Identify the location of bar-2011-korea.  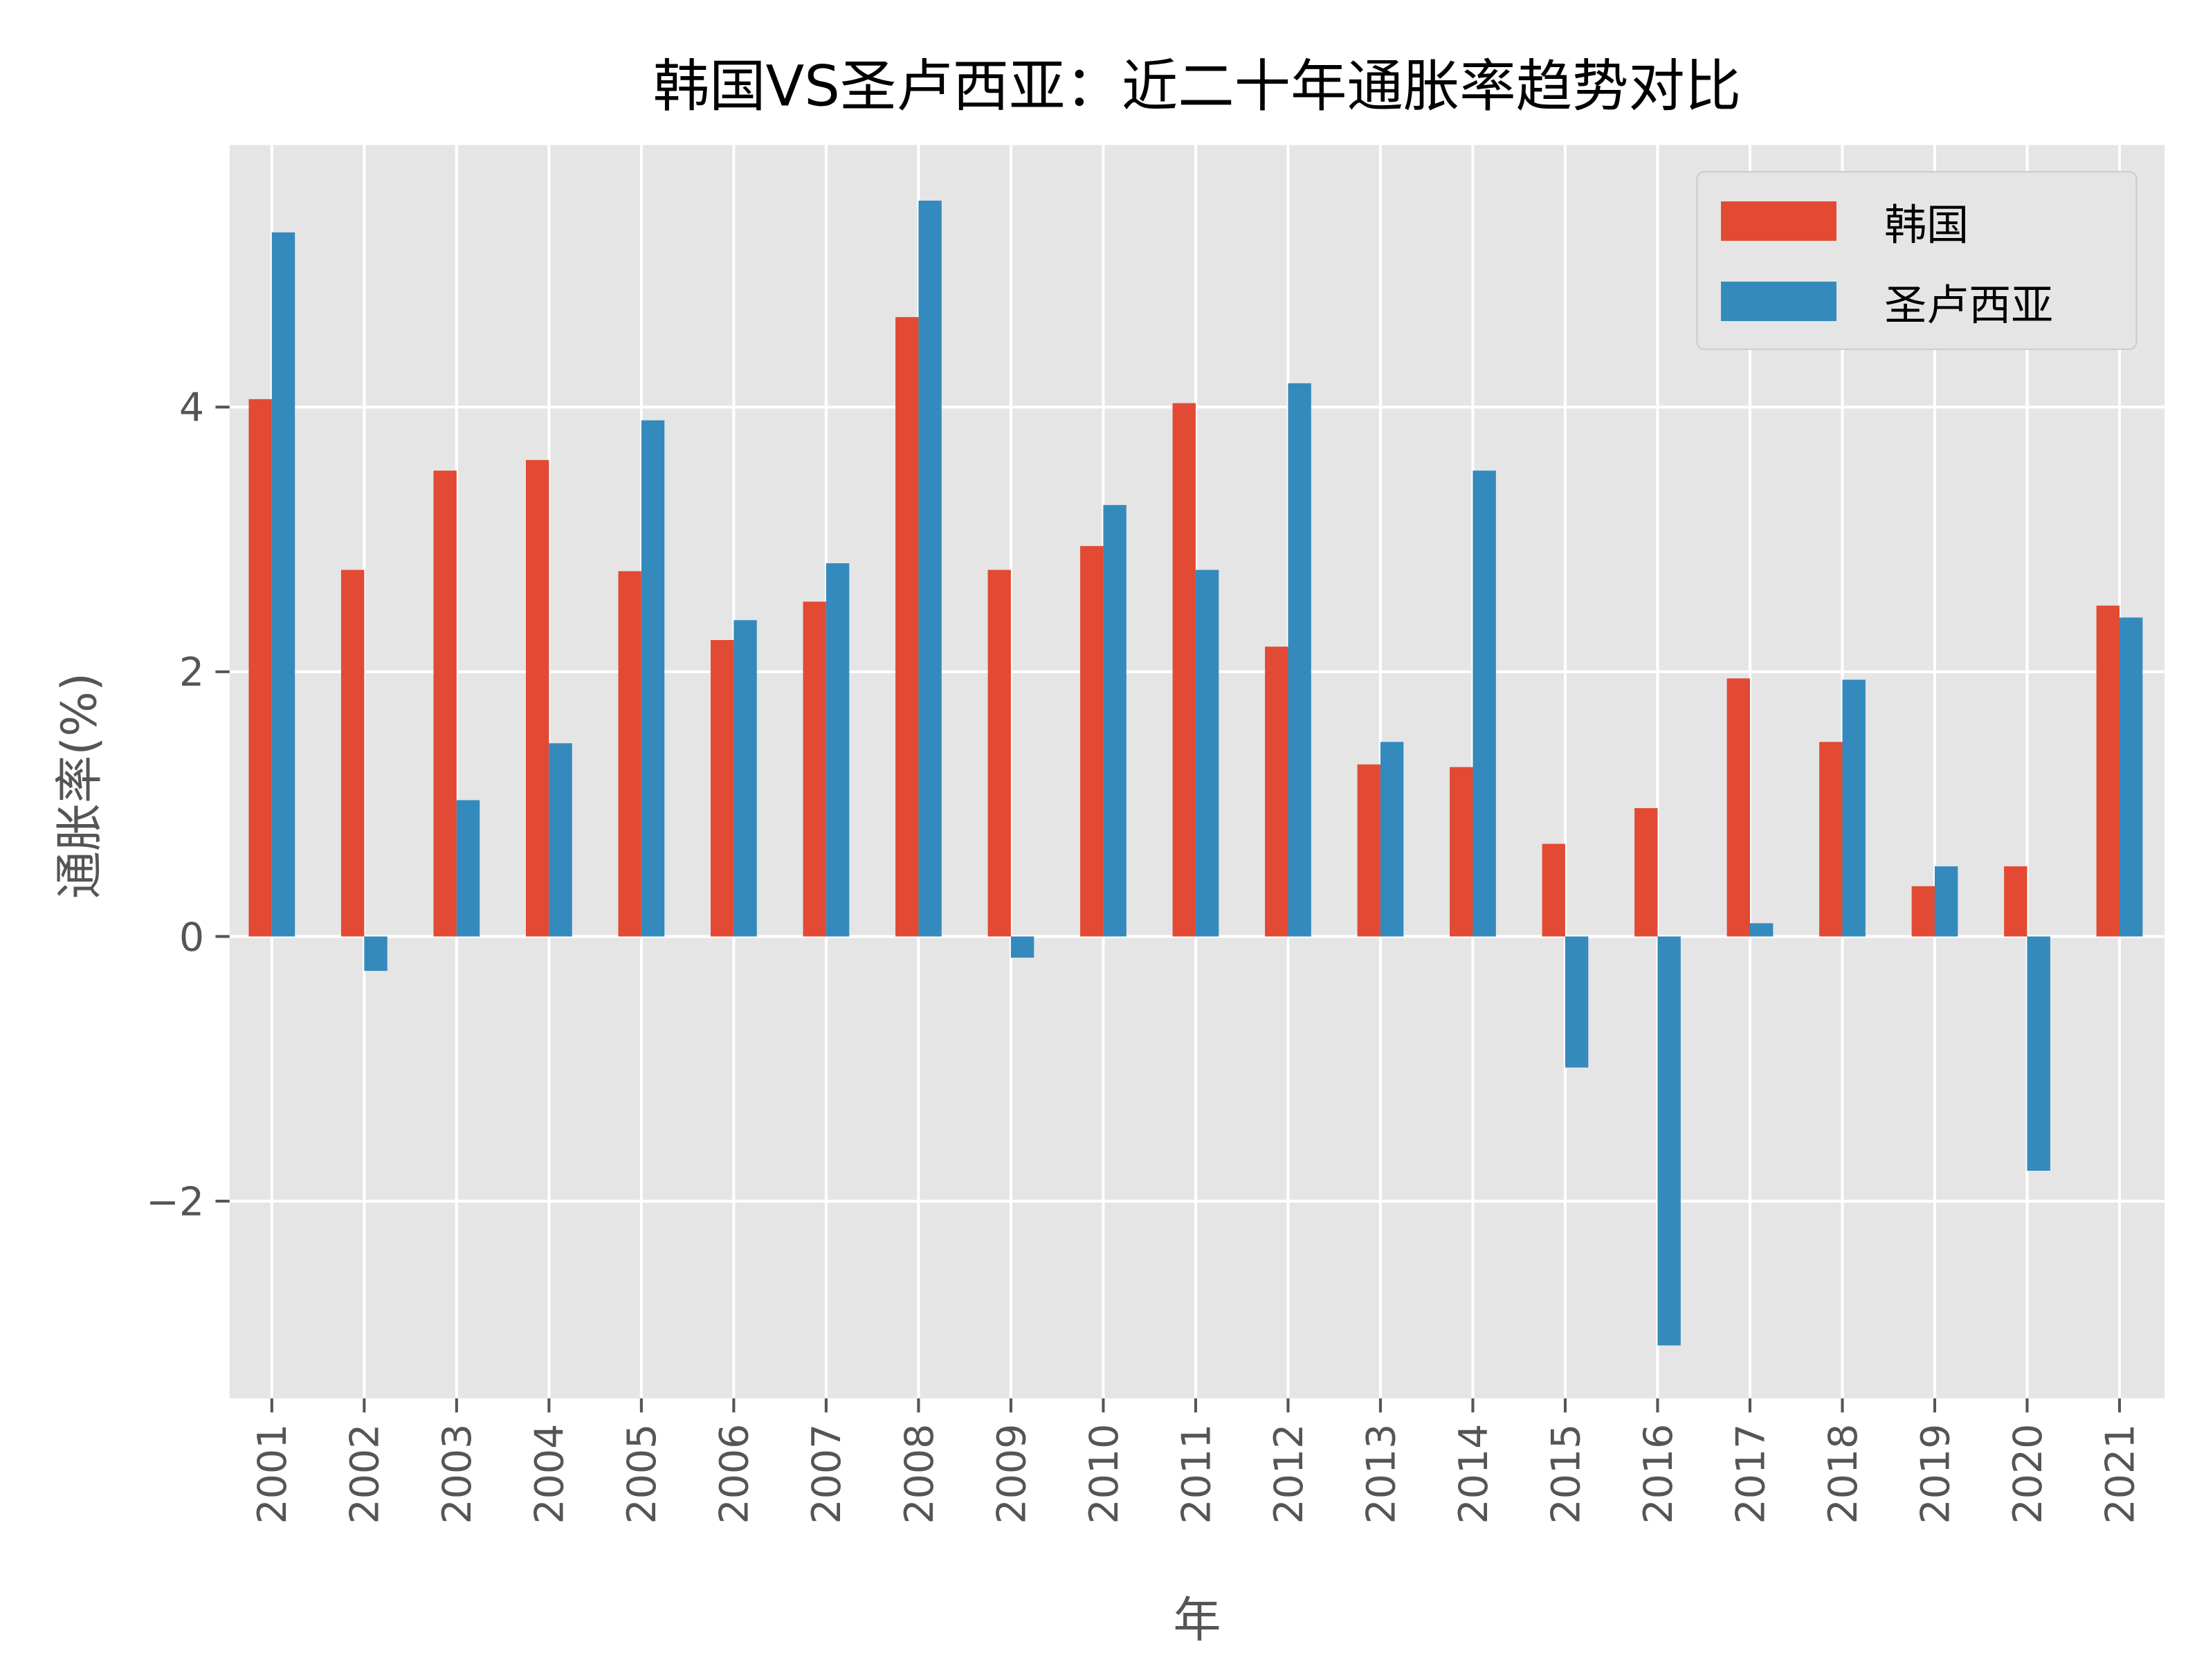
(1184, 670).